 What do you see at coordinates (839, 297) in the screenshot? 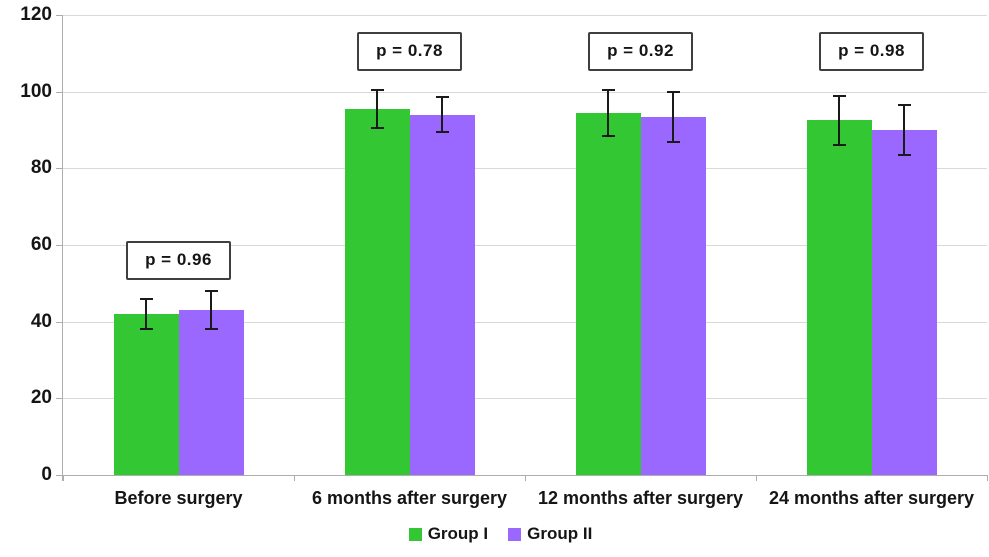
I see `bar-group-i-cat3` at bounding box center [839, 297].